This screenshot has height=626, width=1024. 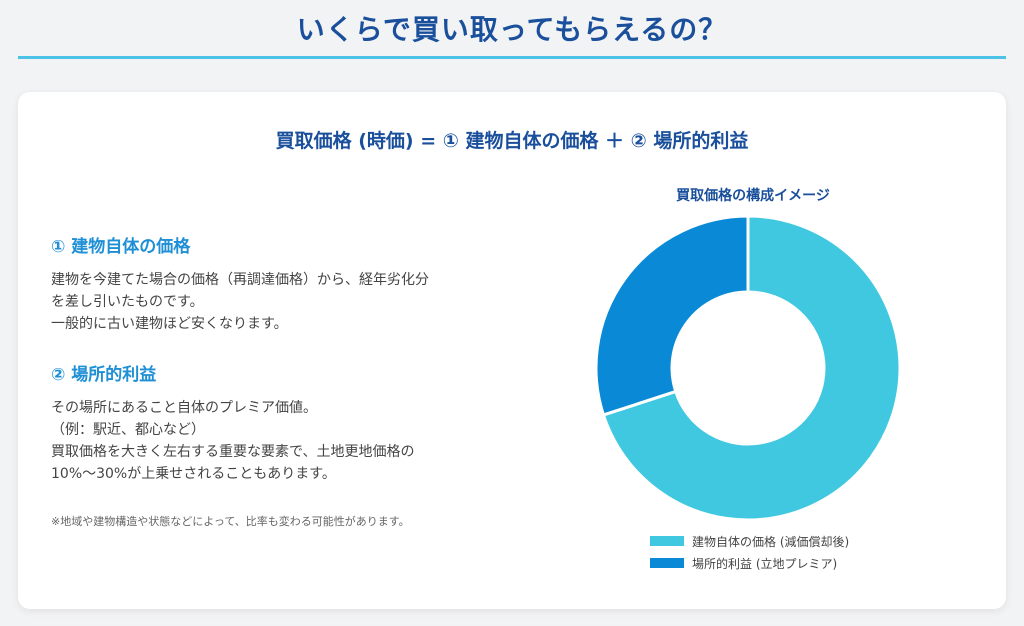 What do you see at coordinates (512, 141) in the screenshot?
I see `price-formula: 買取価格 (時価) = ① 建物自体の価格 ＋ ② 場所的利益` at bounding box center [512, 141].